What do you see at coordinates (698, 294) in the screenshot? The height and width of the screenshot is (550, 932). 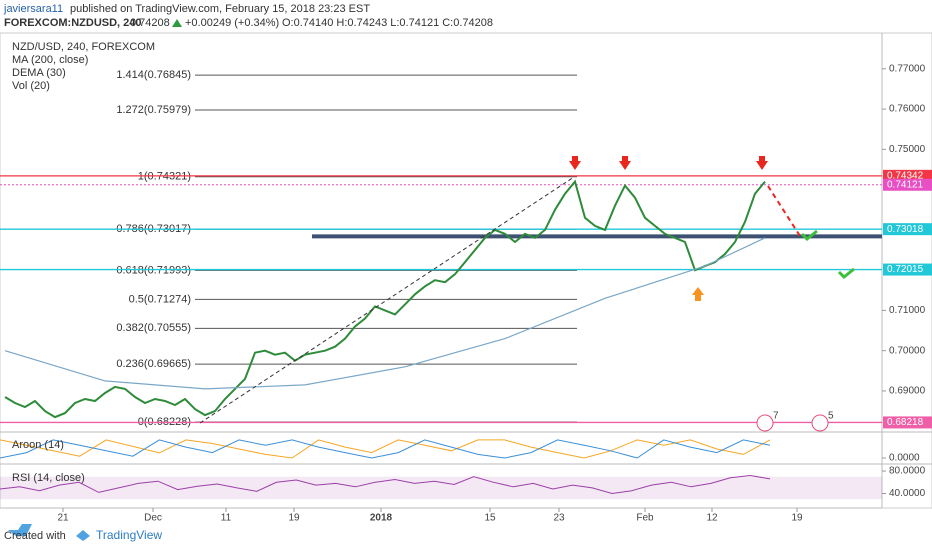 I see `arrow-up` at bounding box center [698, 294].